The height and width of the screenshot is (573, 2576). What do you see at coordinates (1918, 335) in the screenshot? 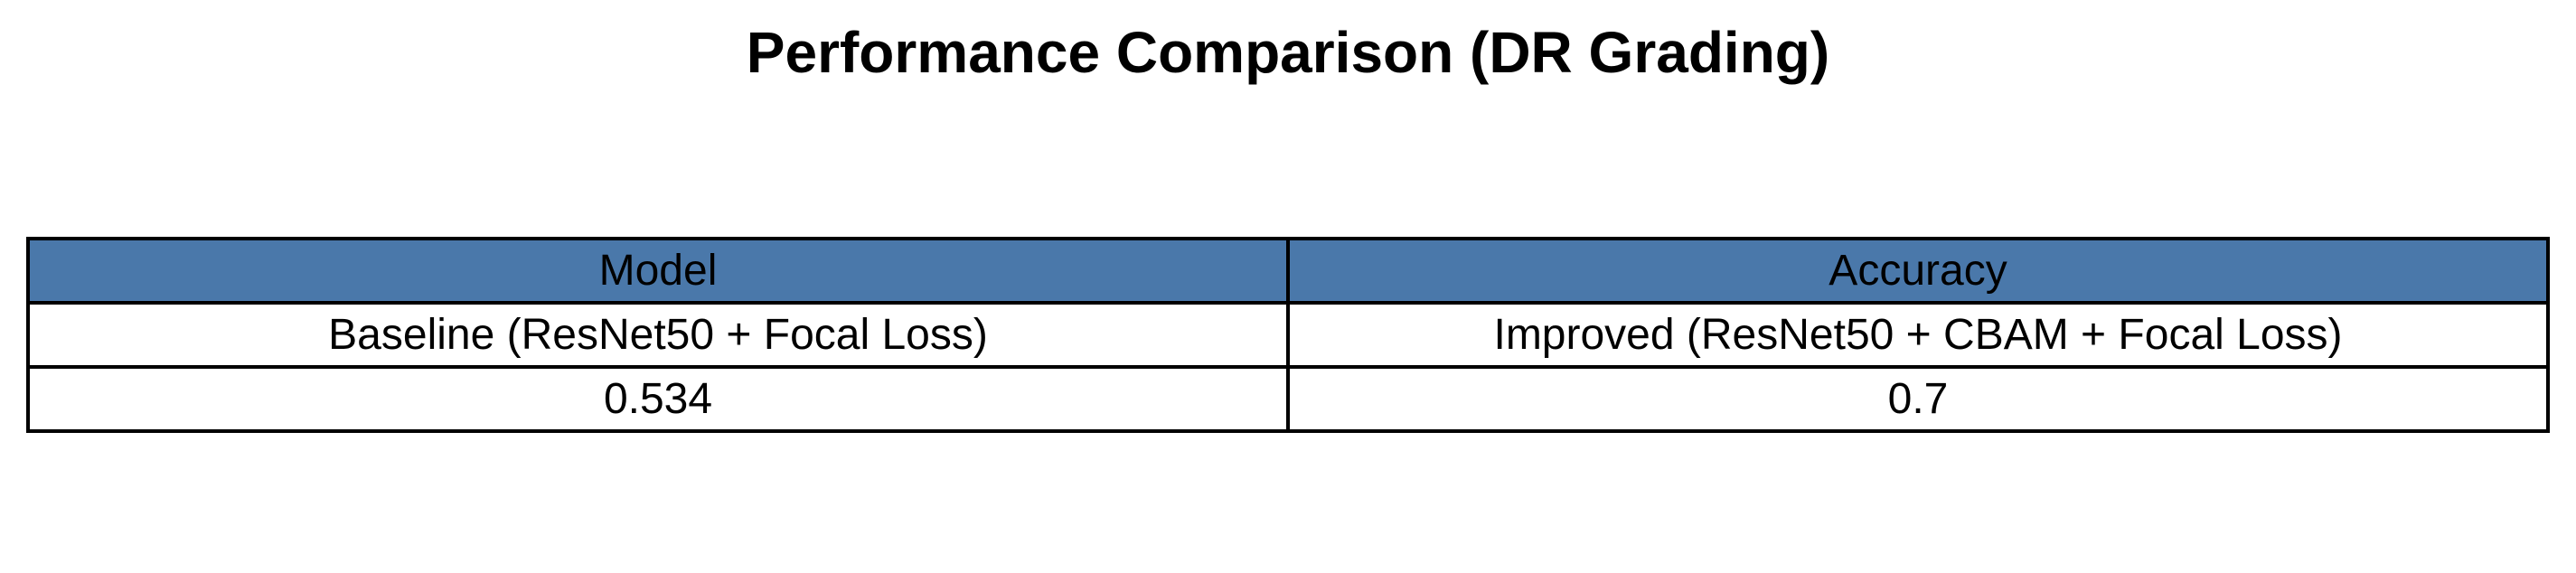
I see `table-cell: Improved (ResNet50 + CBAM + Focal Loss)` at bounding box center [1918, 335].